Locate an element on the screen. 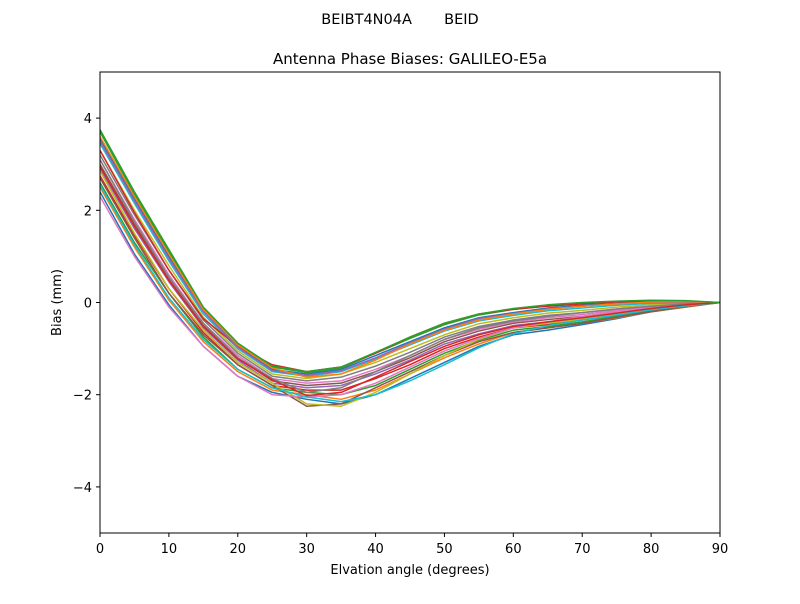 Image resolution: width=800 pixels, height=604 pixels. x-tick-label: 40 is located at coordinates (375, 549).